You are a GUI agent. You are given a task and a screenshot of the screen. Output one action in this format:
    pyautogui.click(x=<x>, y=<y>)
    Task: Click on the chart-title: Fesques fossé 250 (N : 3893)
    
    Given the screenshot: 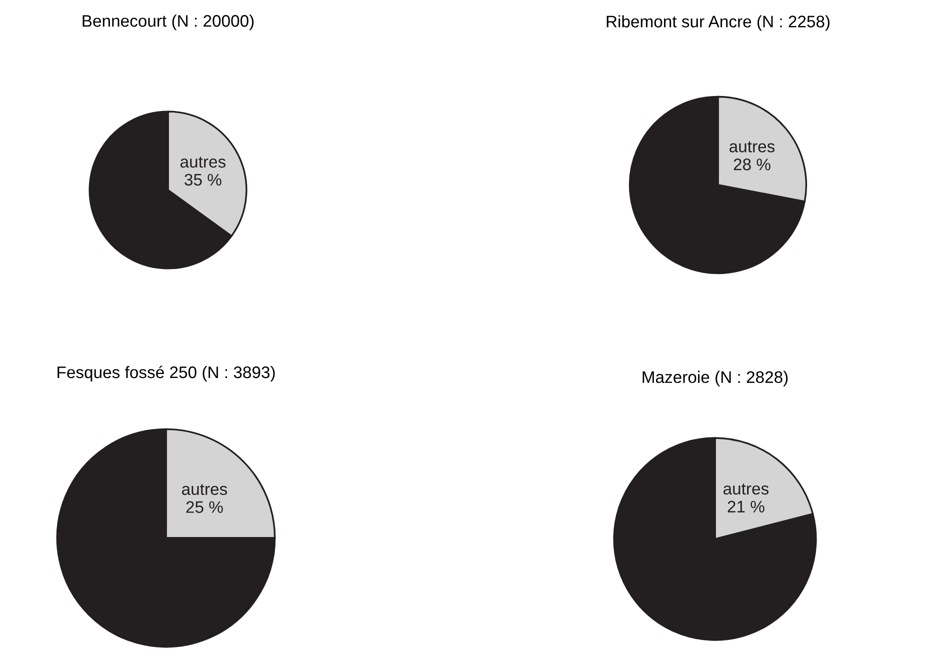 What is the action you would take?
    pyautogui.click(x=166, y=374)
    